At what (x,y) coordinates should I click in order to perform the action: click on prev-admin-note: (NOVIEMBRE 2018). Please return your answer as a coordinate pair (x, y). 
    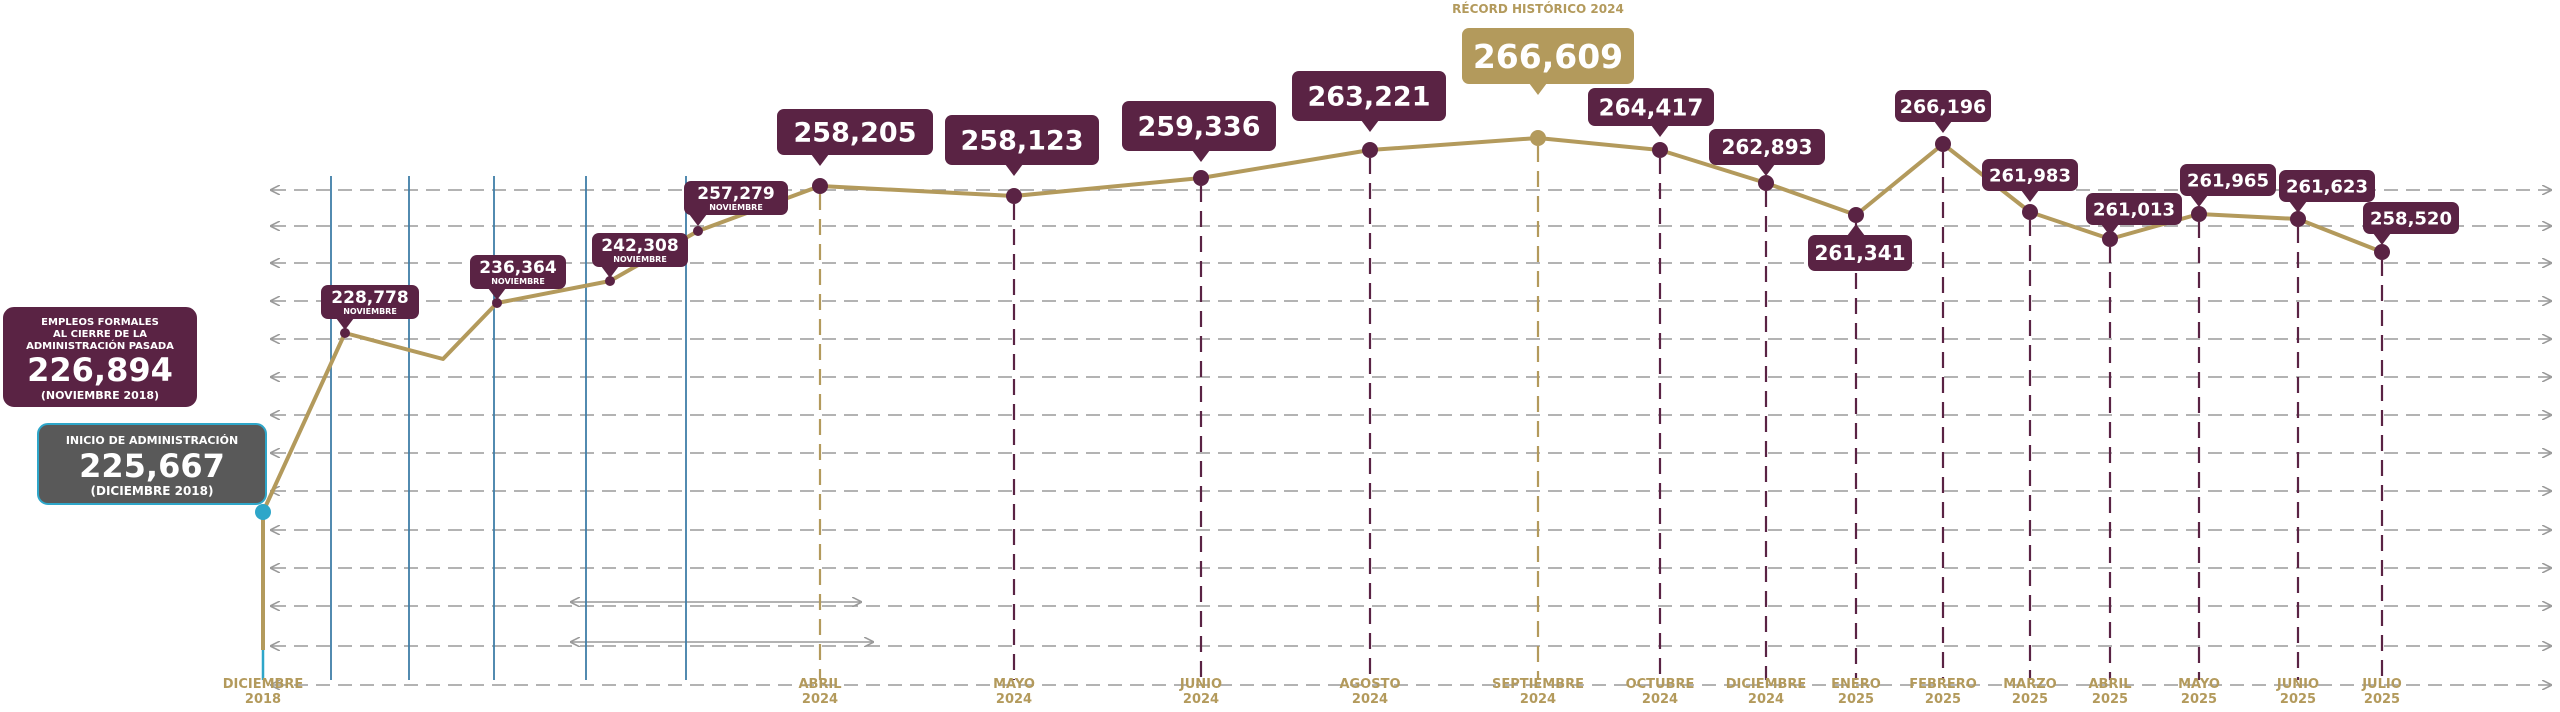
    Looking at the image, I should click on (100, 395).